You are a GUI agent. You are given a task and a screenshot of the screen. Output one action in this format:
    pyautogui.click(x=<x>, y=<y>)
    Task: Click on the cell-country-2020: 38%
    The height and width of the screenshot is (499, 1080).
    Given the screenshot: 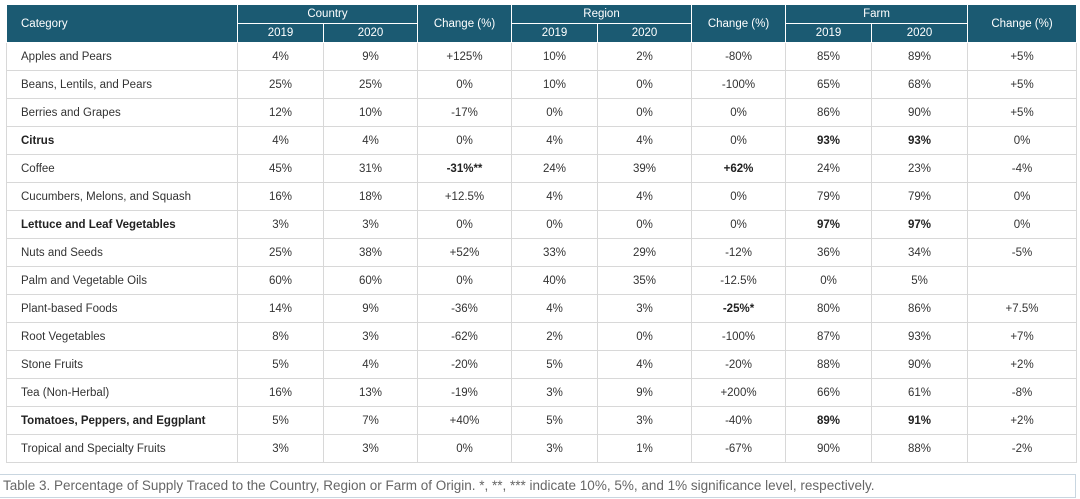 What is the action you would take?
    pyautogui.click(x=370, y=252)
    